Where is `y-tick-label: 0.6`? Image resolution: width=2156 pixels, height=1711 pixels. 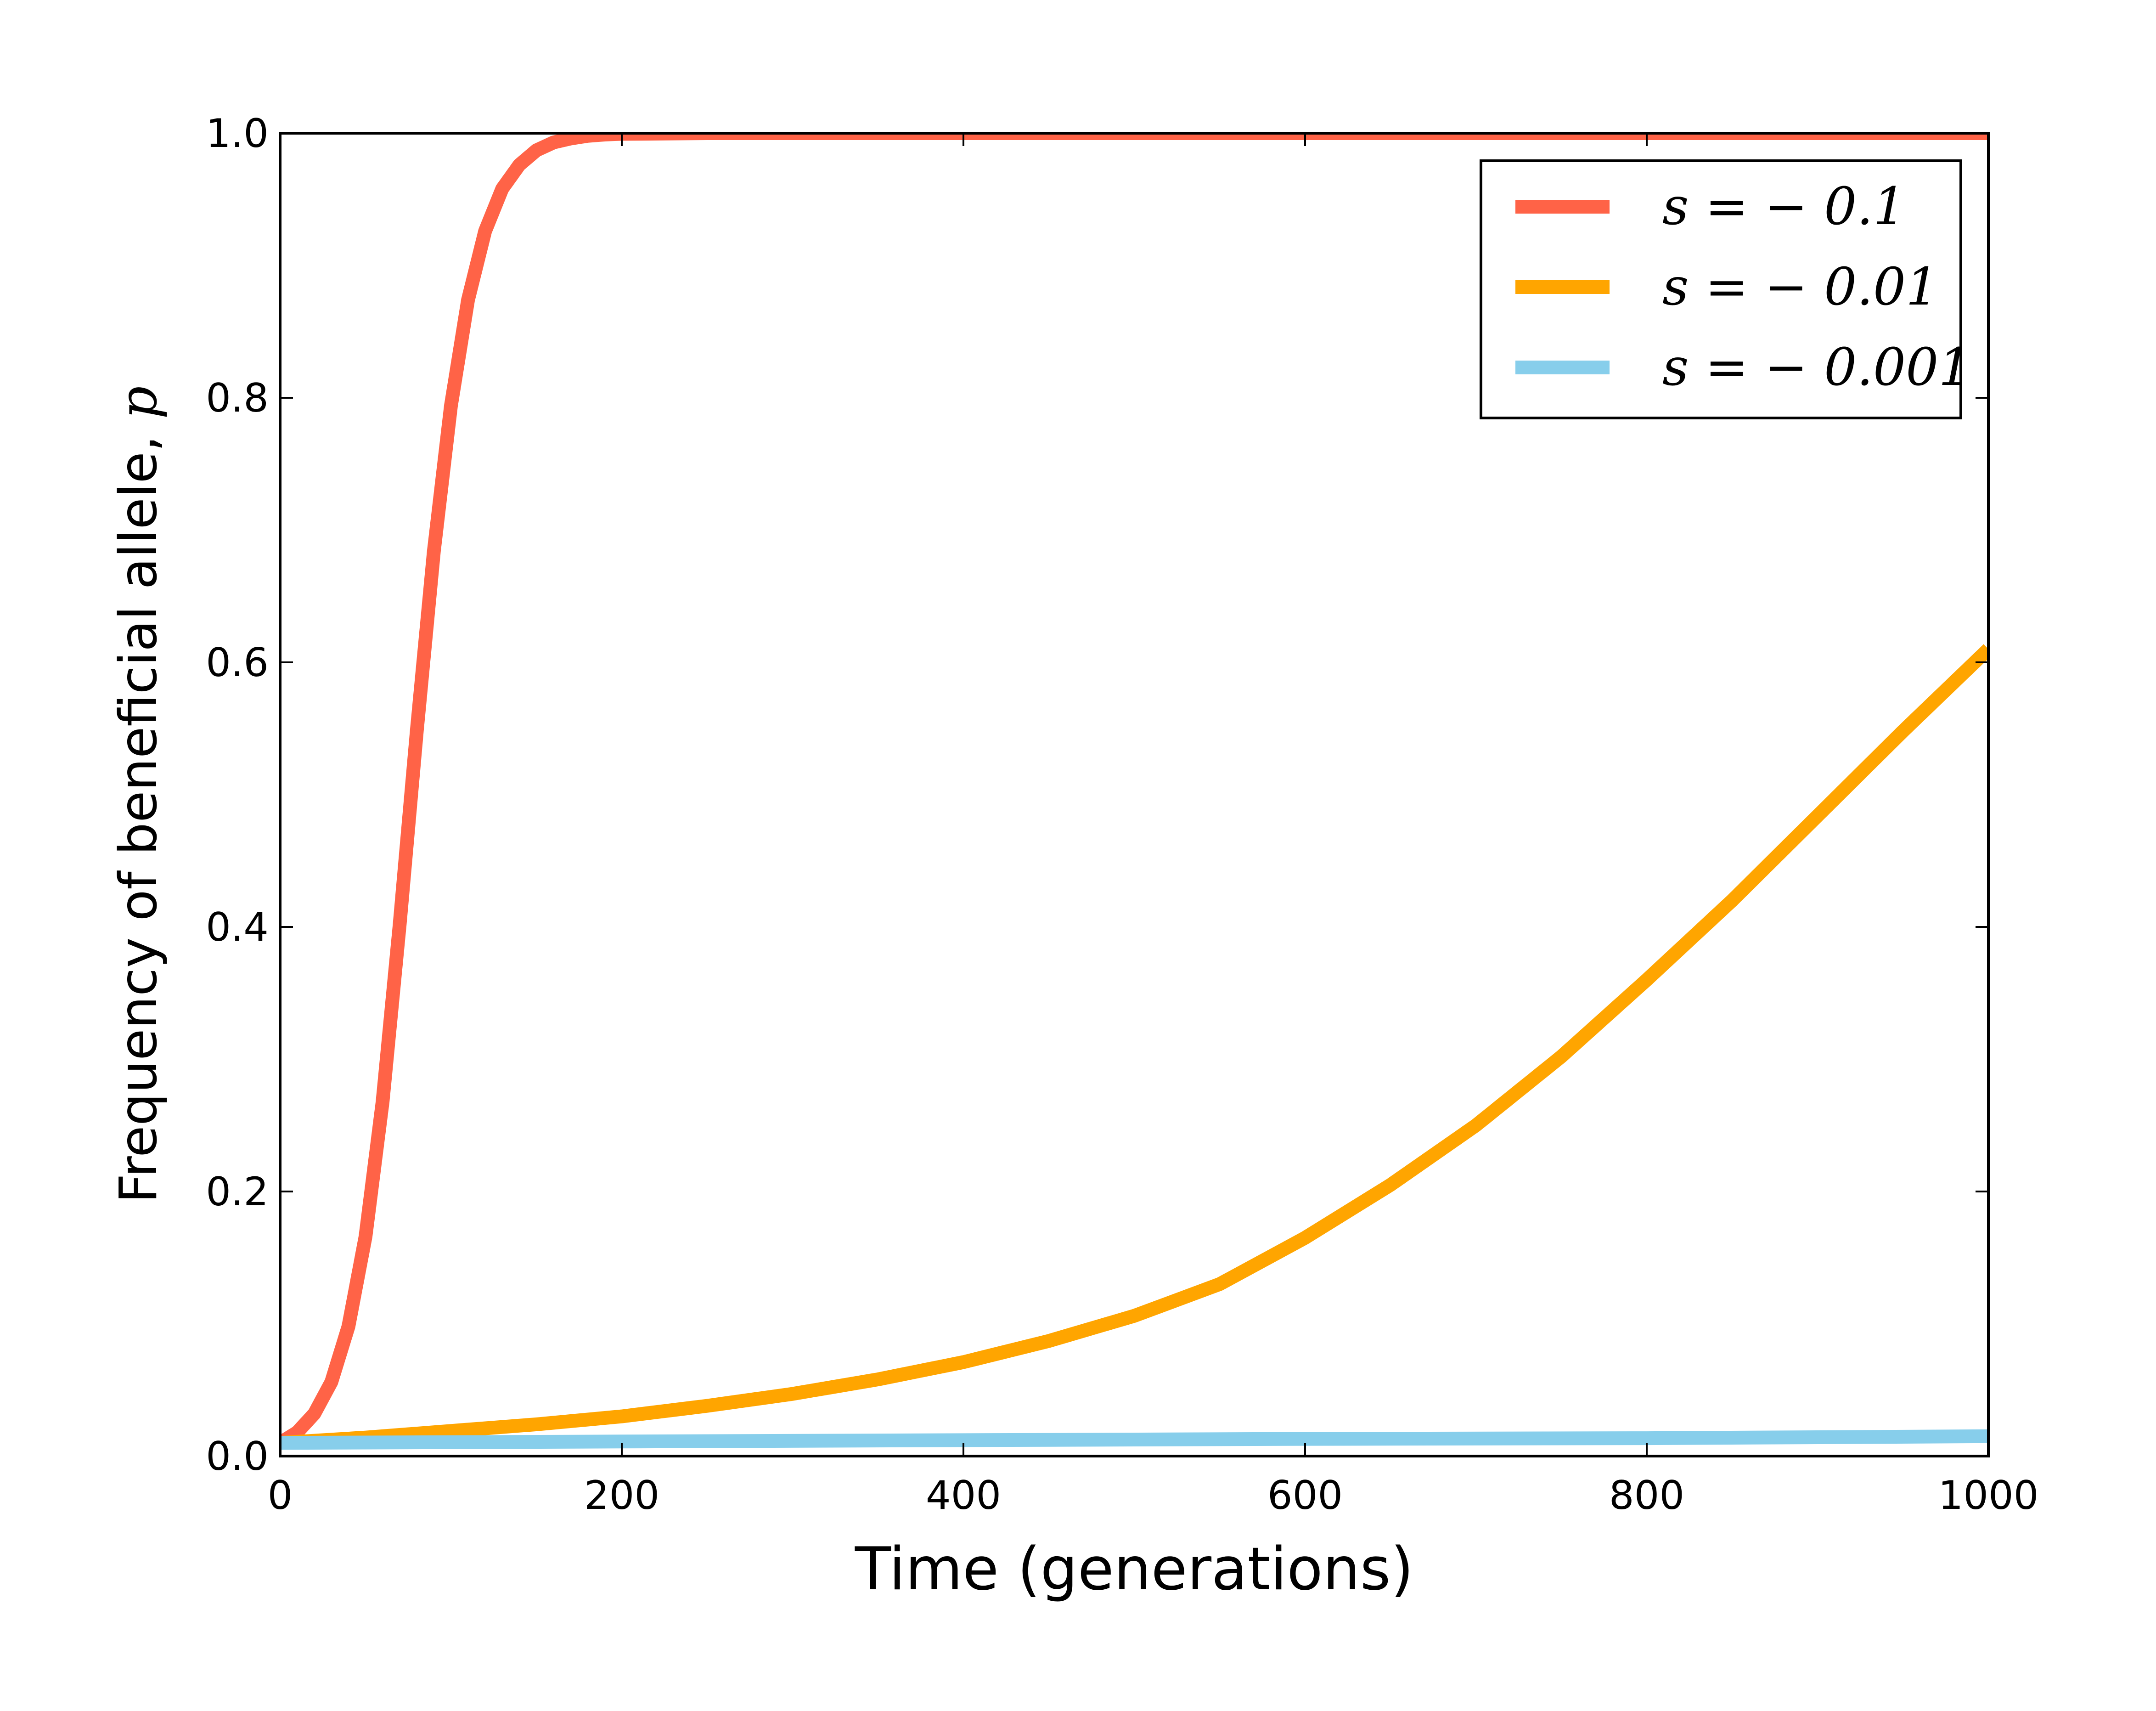
y-tick-label: 0.6 is located at coordinates (238, 663).